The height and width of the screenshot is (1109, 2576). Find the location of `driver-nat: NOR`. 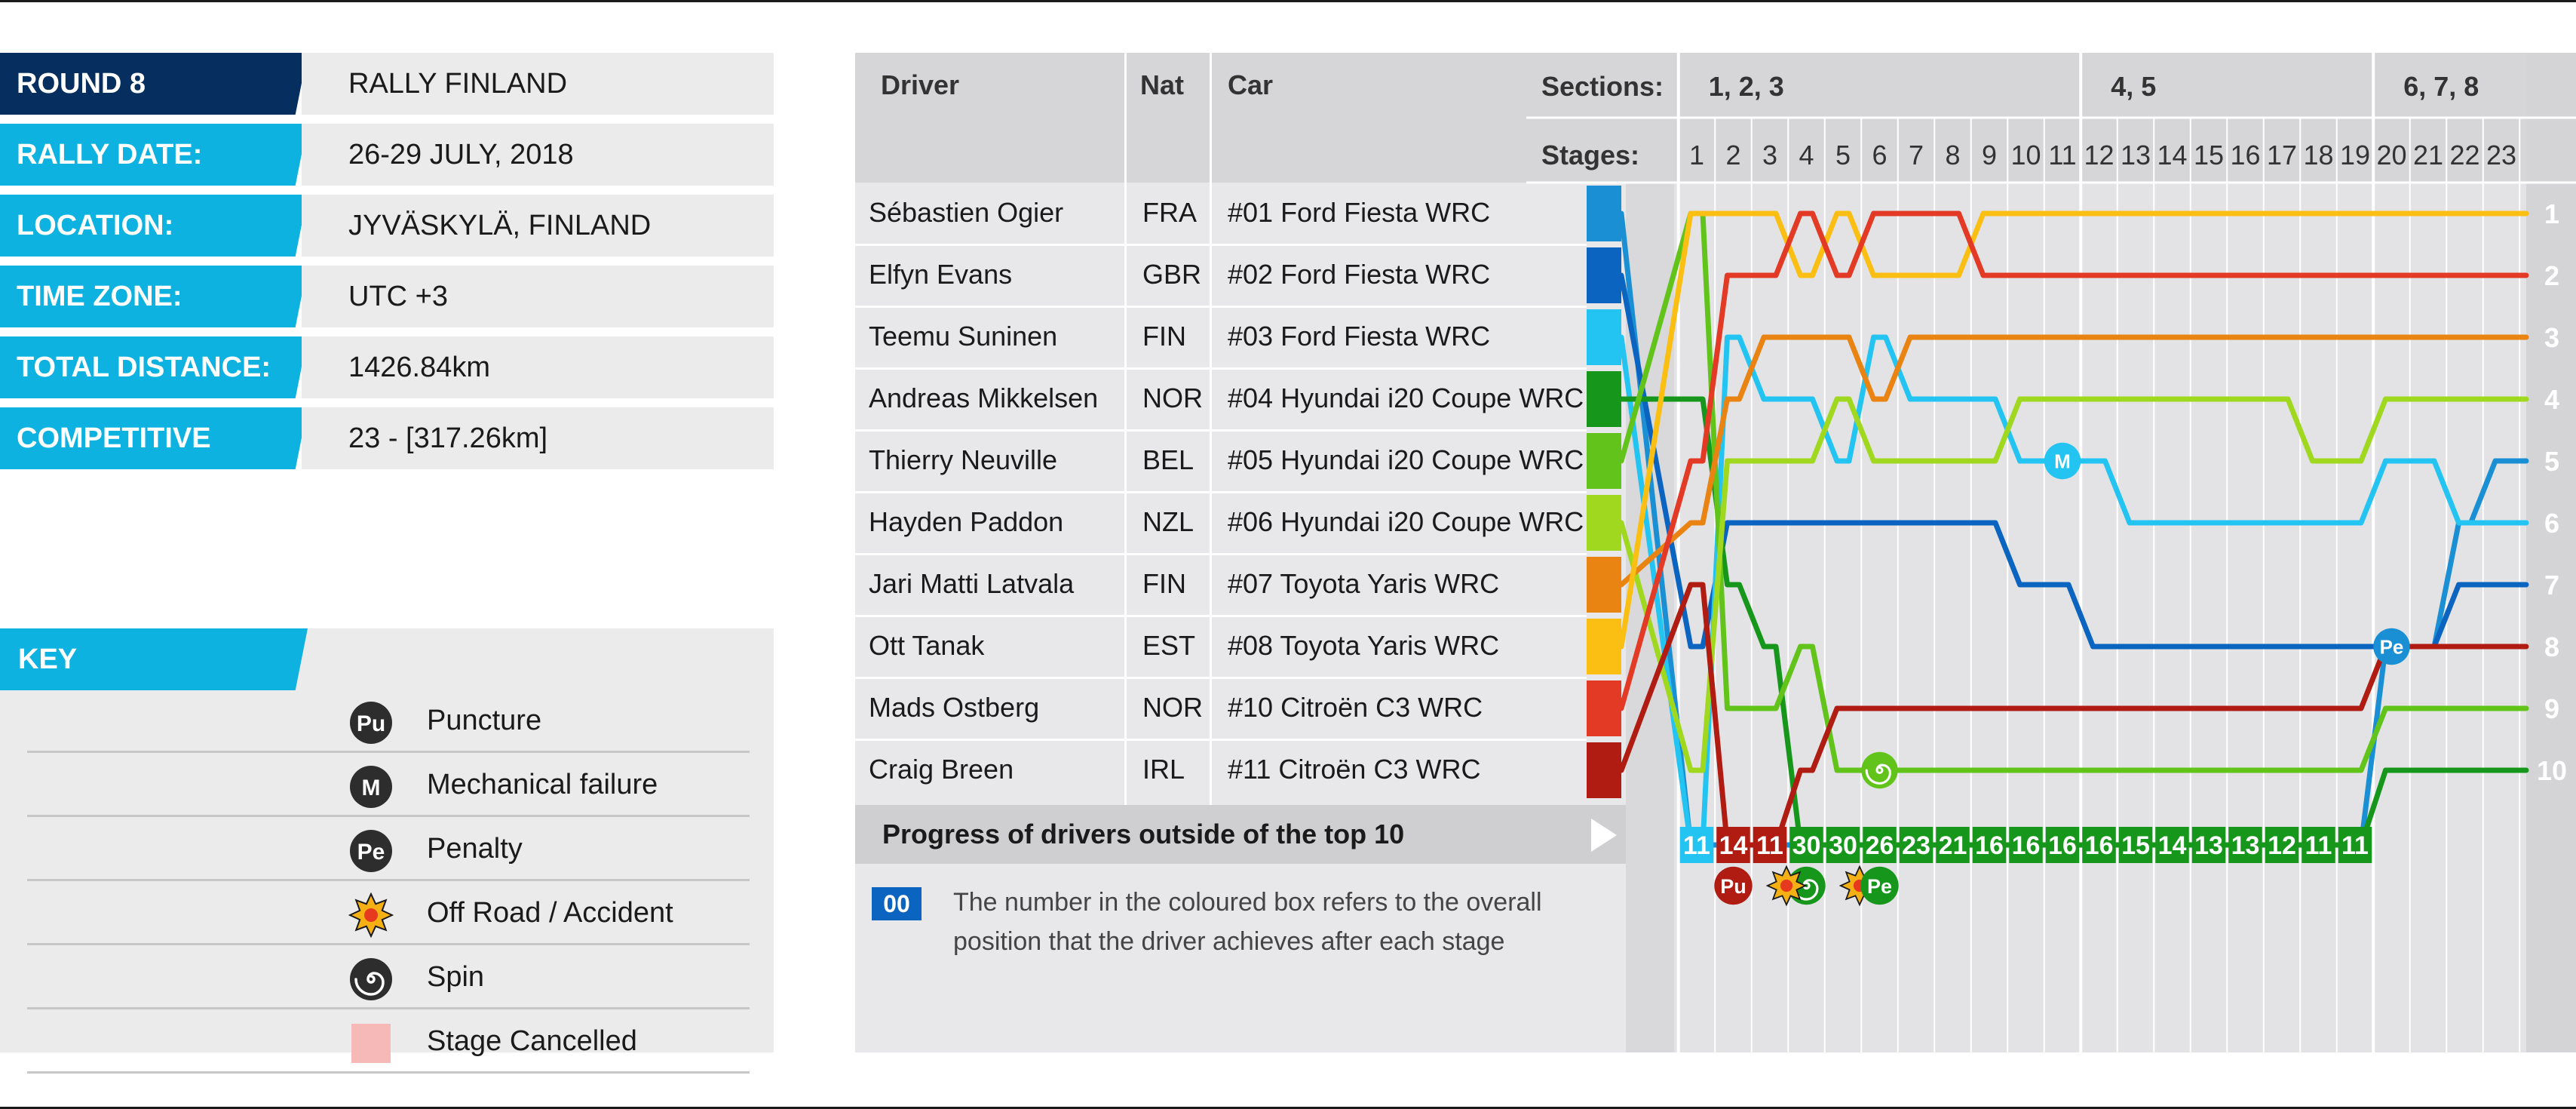

driver-nat: NOR is located at coordinates (1172, 397).